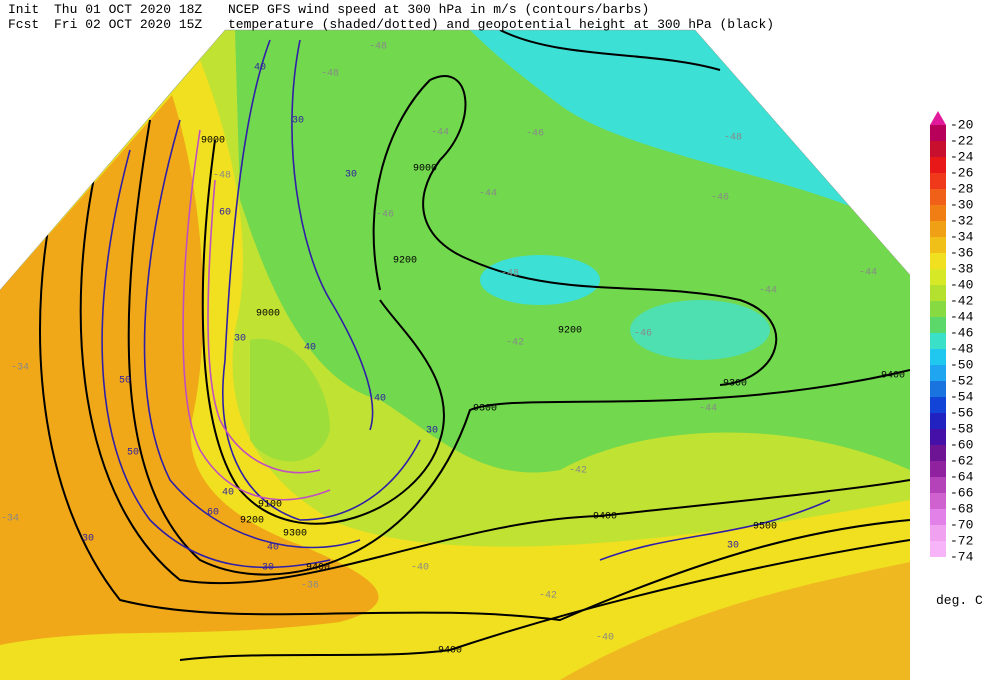 The image size is (1000, 680). What do you see at coordinates (23, 24) in the screenshot?
I see `fcst-label: Fcst` at bounding box center [23, 24].